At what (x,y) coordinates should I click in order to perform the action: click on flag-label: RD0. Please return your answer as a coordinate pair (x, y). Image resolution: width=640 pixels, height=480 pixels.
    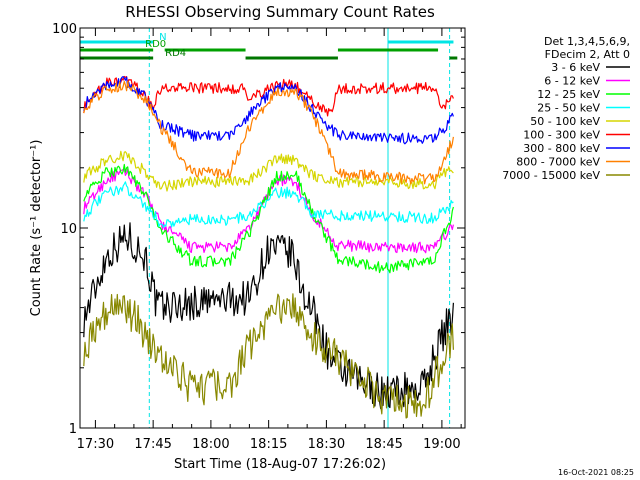
    Looking at the image, I should click on (155, 44).